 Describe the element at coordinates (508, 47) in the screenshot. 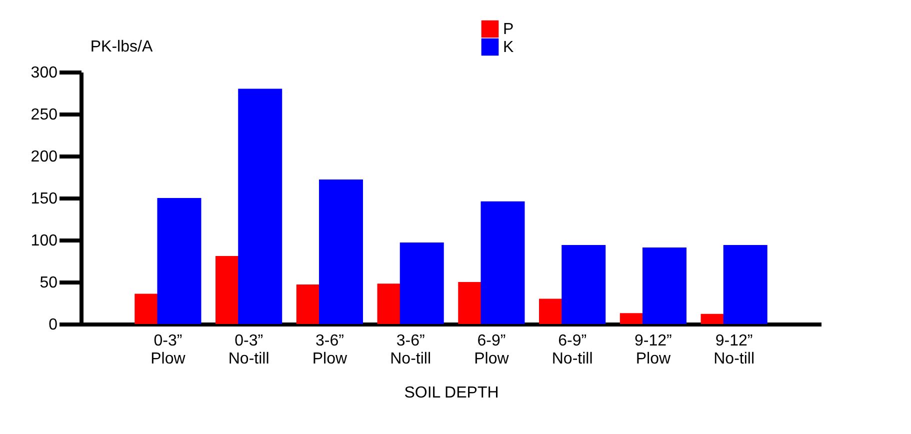

I see `legend-label: K` at that location.